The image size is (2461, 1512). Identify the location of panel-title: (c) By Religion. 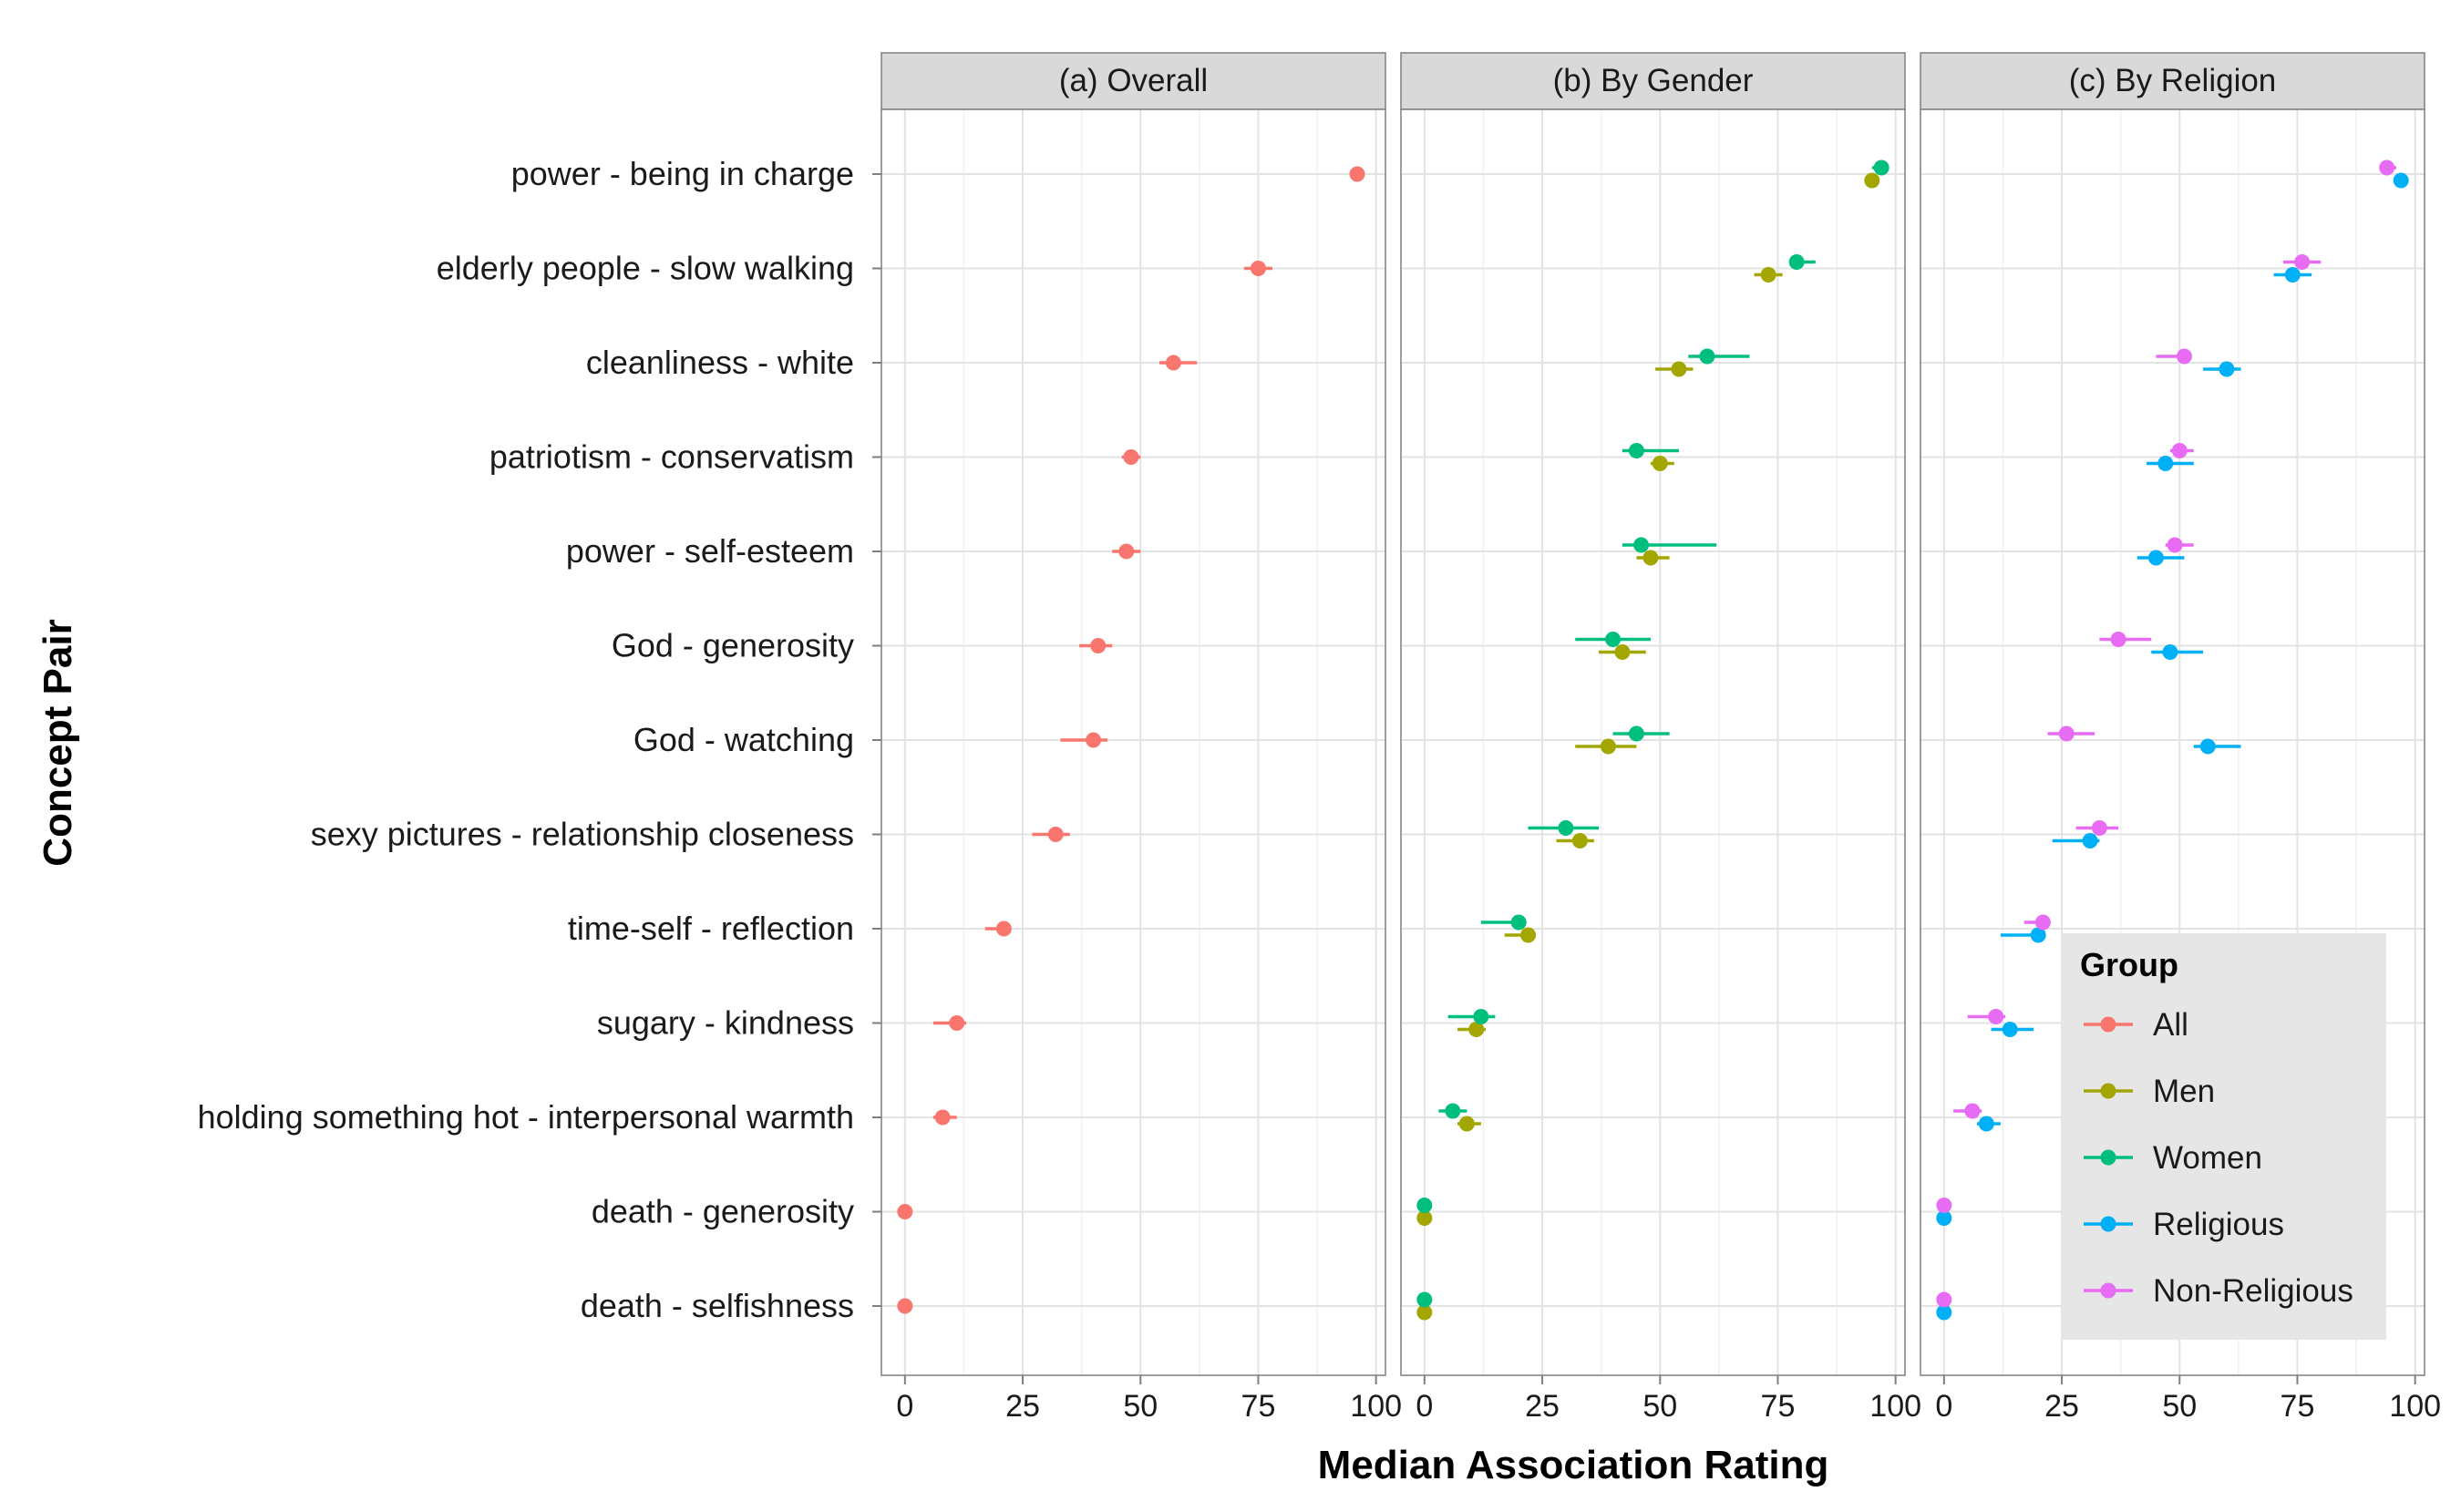
(2173, 81).